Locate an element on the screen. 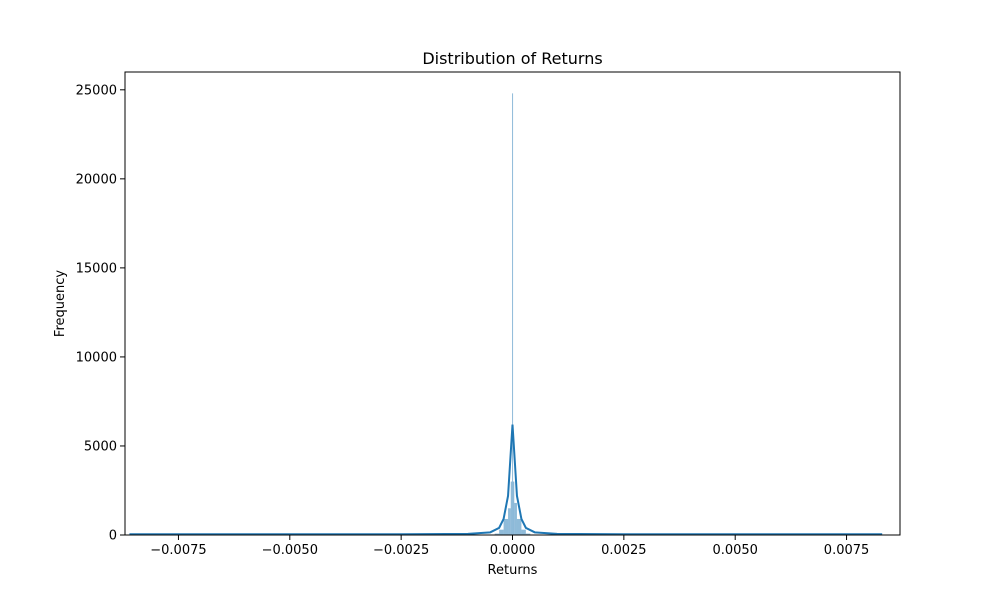 This screenshot has height=604, width=1000. y-tick-label: 20000 is located at coordinates (96, 179).